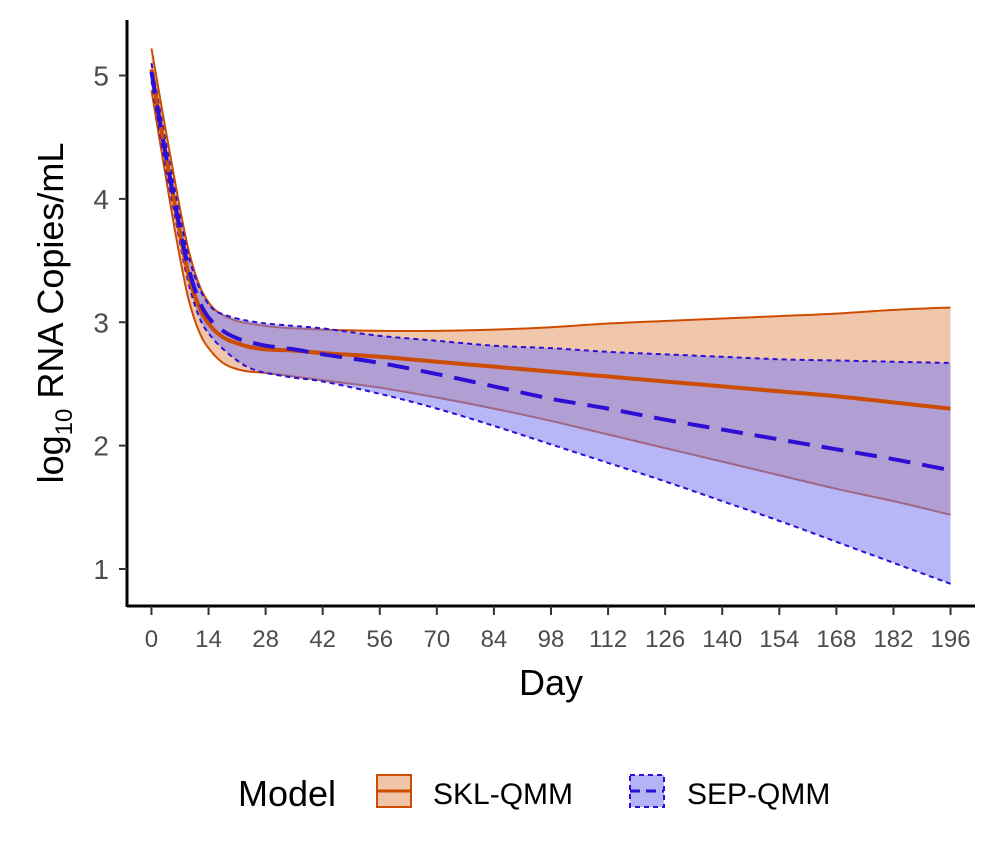 The width and height of the screenshot is (997, 854). Describe the element at coordinates (647, 791) in the screenshot. I see `legend-key-sep-qmm` at that location.